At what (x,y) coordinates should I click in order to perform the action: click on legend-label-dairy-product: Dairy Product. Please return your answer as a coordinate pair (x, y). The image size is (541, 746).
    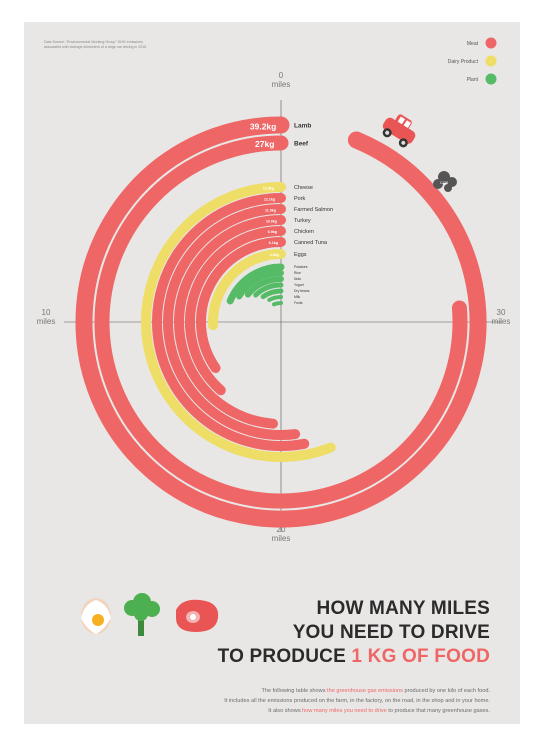
    Looking at the image, I should click on (463, 62).